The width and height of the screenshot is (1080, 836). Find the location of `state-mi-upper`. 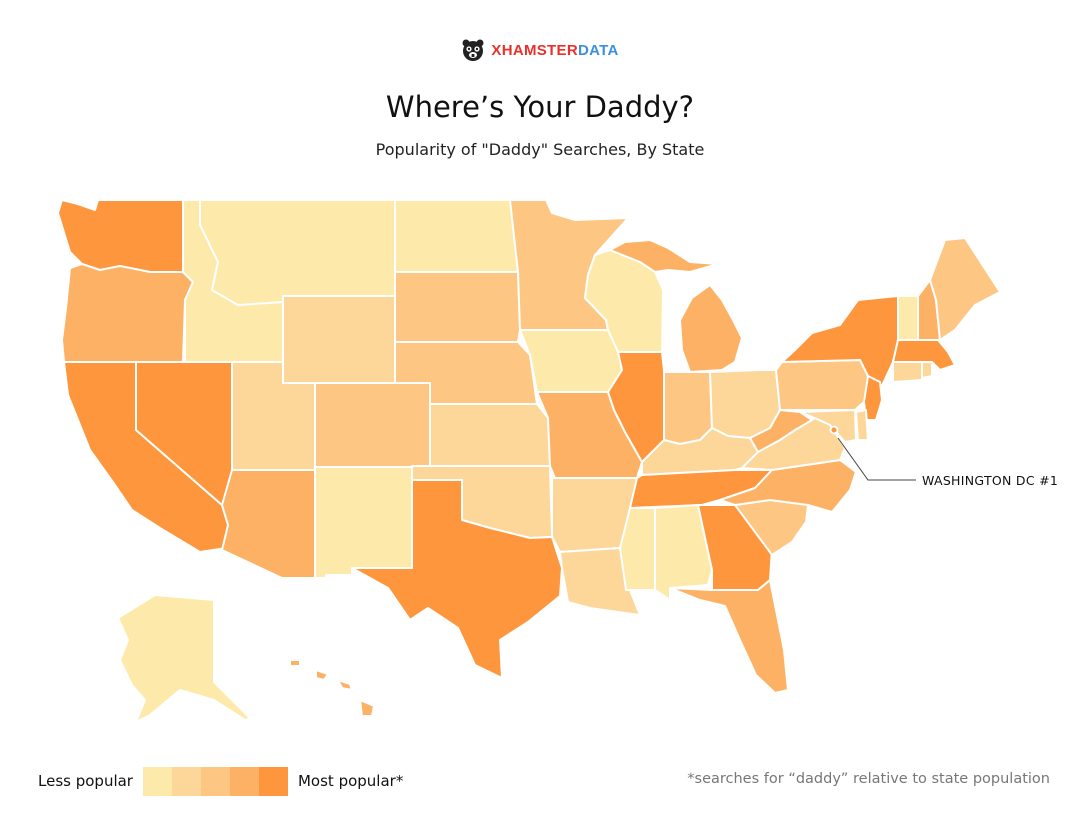

state-mi-upper is located at coordinates (664, 256).